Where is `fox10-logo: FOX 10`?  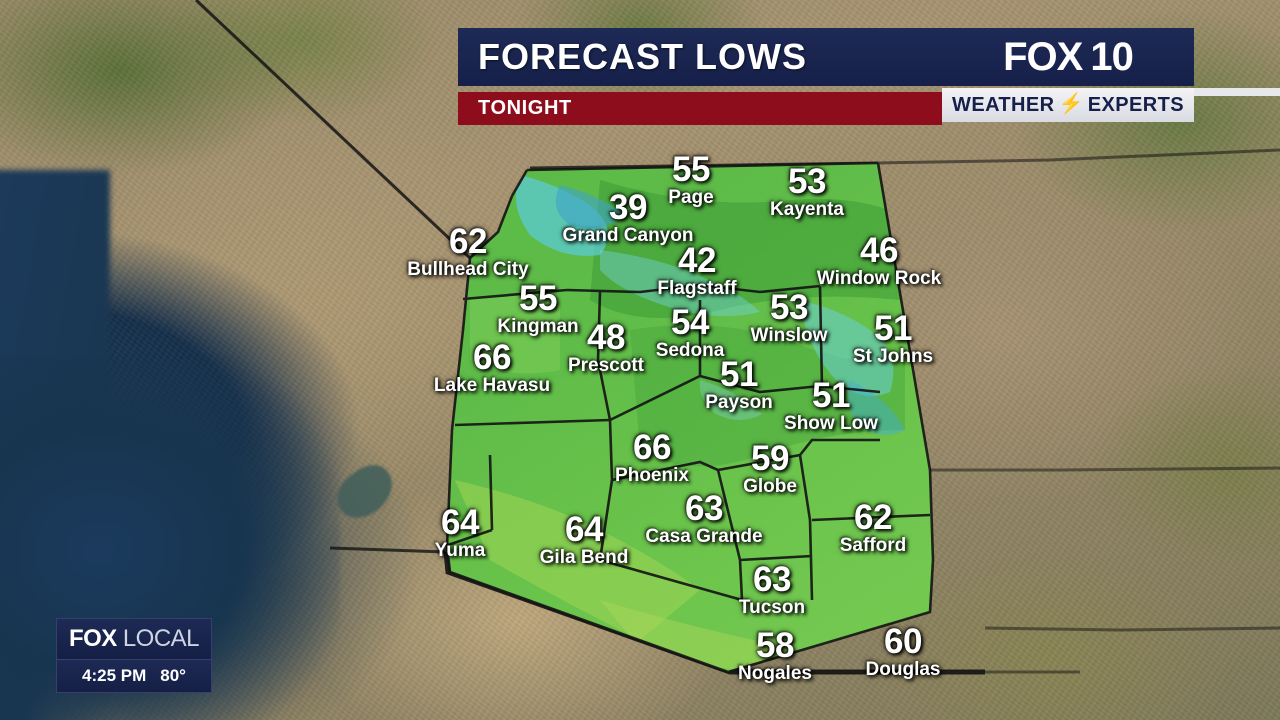 fox10-logo: FOX 10 is located at coordinates (1068, 57).